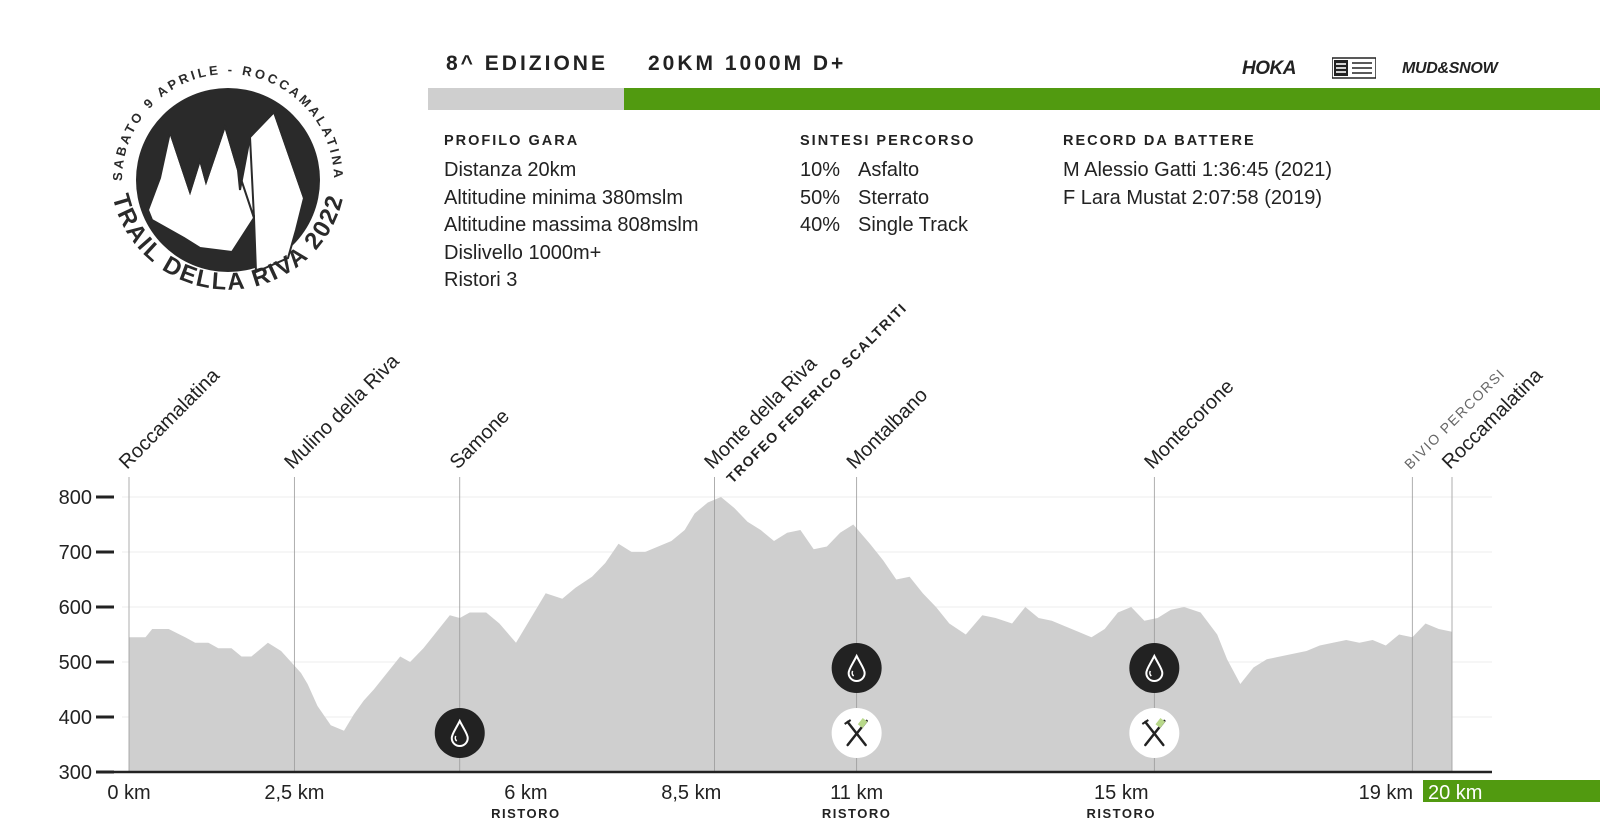 The image size is (1600, 840). What do you see at coordinates (1511, 791) in the screenshot?
I see `x-label-highlight` at bounding box center [1511, 791].